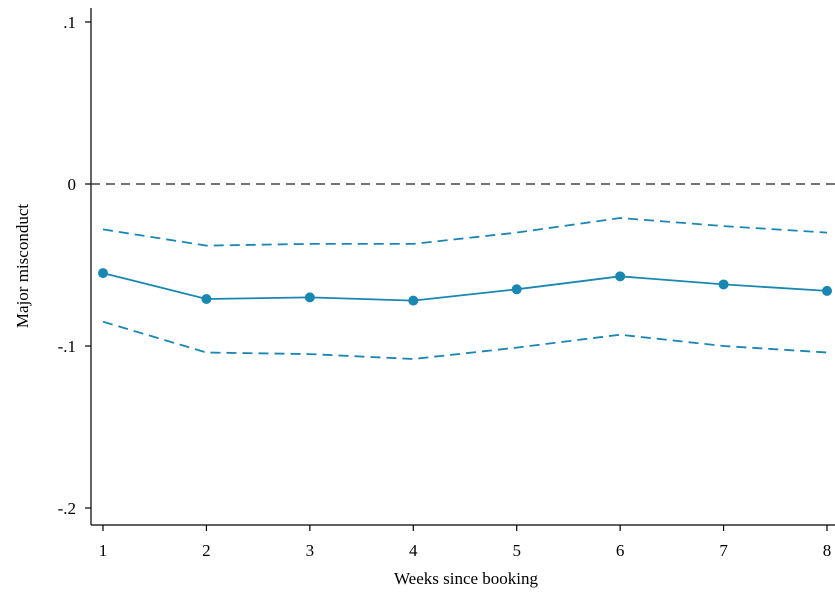 This screenshot has width=835, height=597. I want to click on y-axis-title: Major misconduct, so click(22, 266).